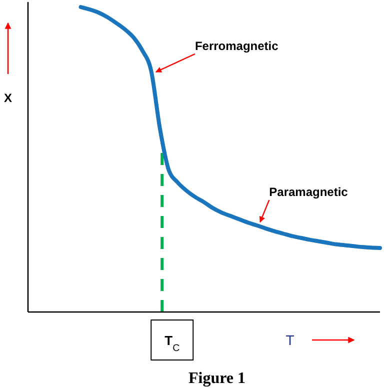  Describe the element at coordinates (290, 340) in the screenshot. I see `x-axis-title: T` at that location.